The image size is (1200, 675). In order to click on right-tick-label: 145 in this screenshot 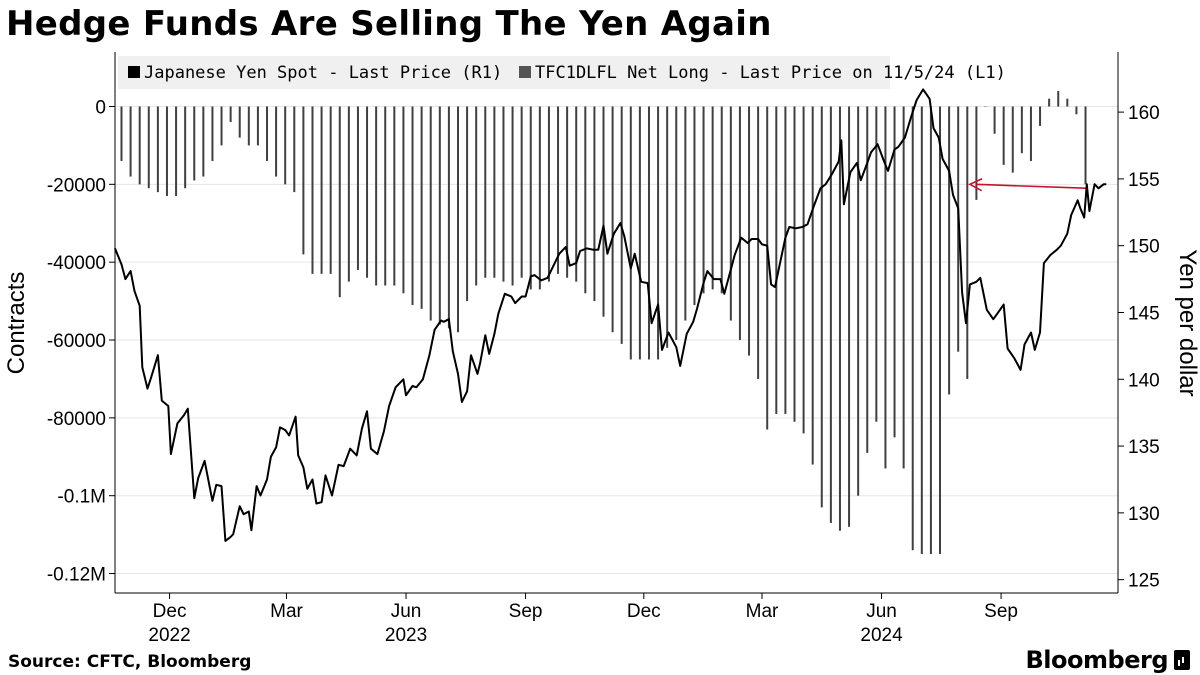, I will do `click(1144, 313)`.